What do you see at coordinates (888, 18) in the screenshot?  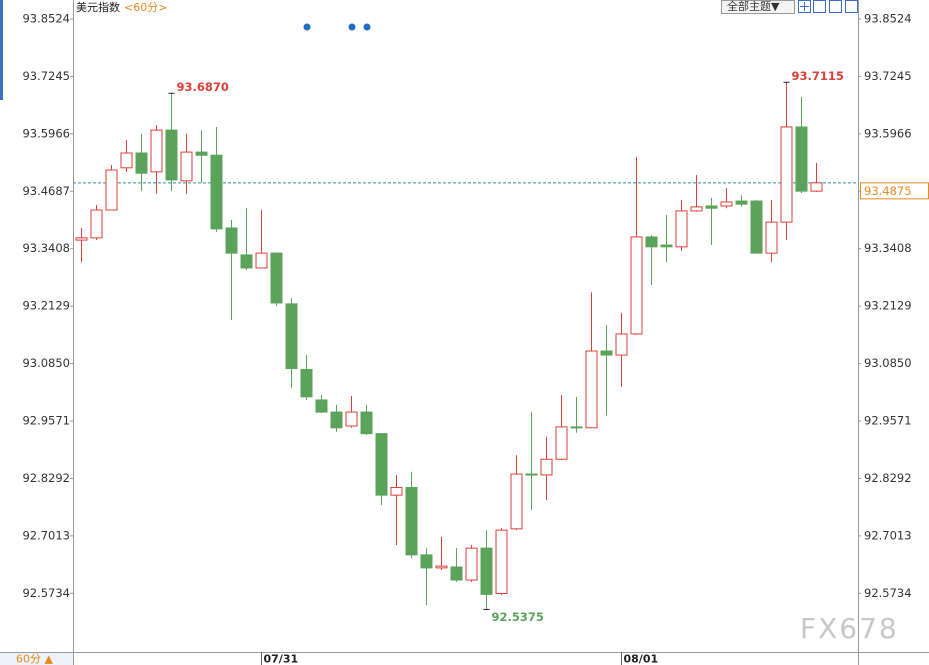 I see `y-tick-label-right: 93.8524` at bounding box center [888, 18].